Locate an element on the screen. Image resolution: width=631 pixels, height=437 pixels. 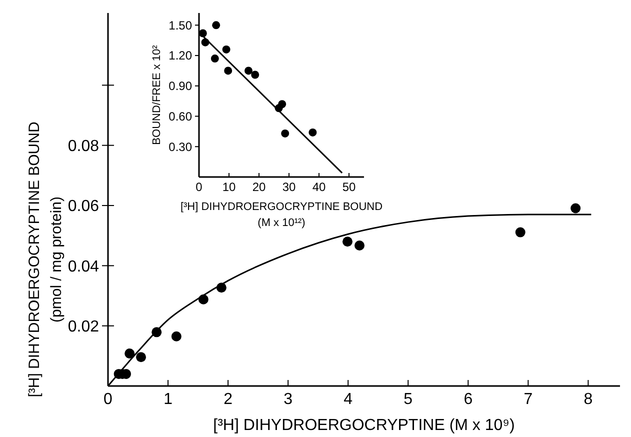
x-tick-label: 3 is located at coordinates (288, 399).